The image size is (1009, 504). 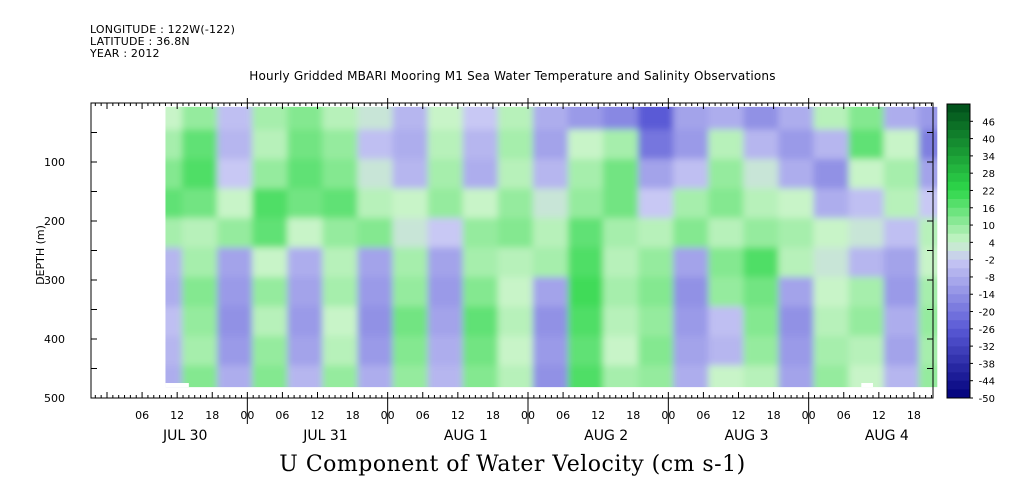 I want to click on colorbar-label: 16, so click(x=988, y=209).